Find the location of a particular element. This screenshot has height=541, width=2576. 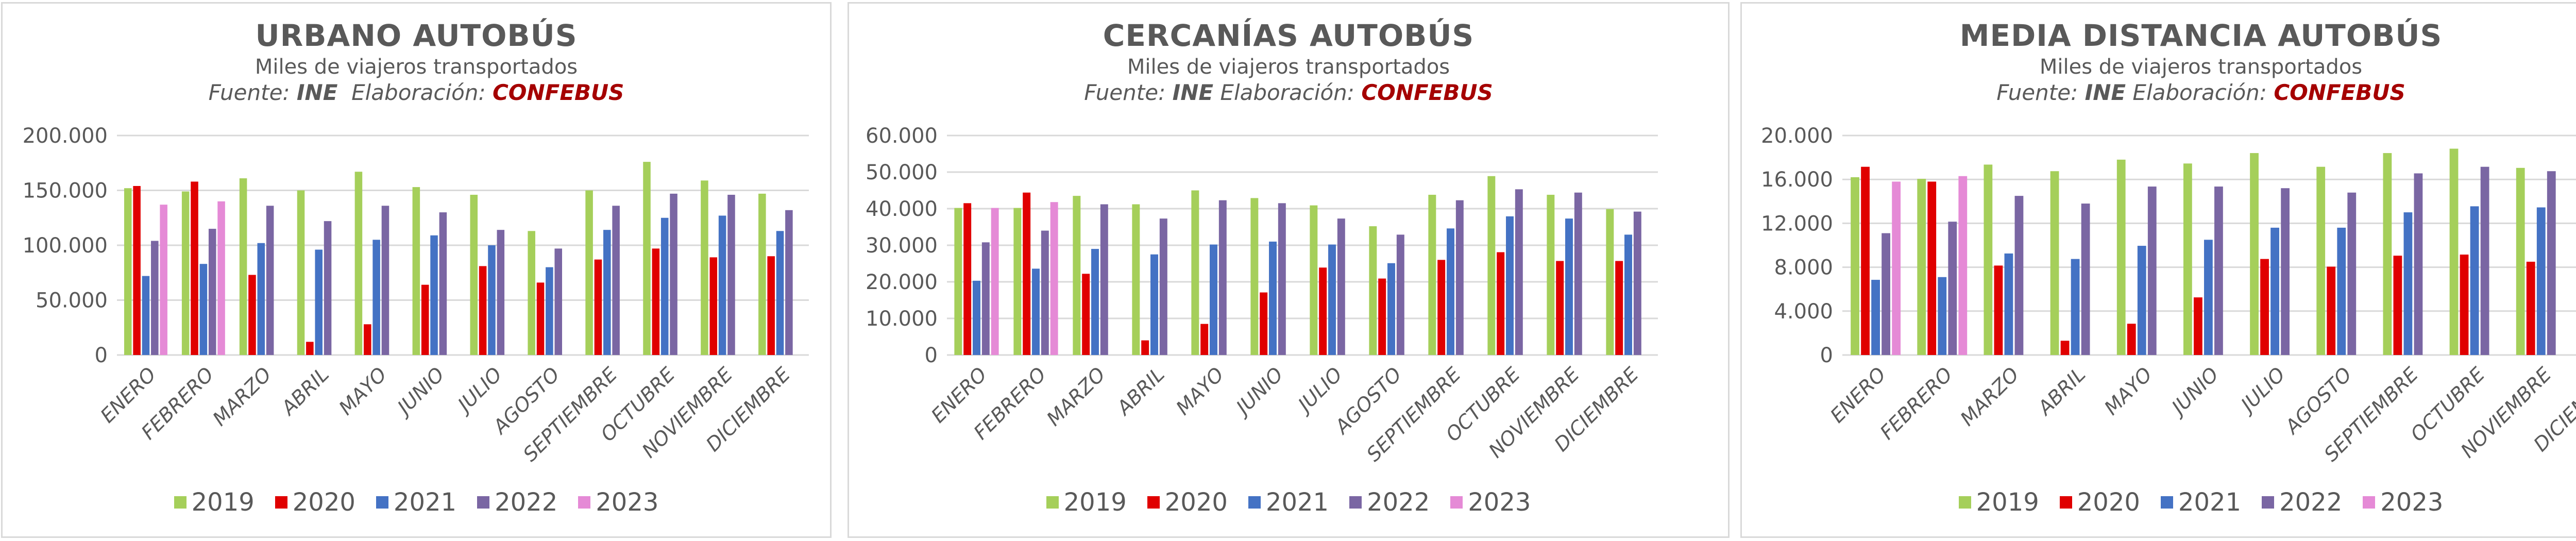

bar-2021-febrero is located at coordinates (203, 309).